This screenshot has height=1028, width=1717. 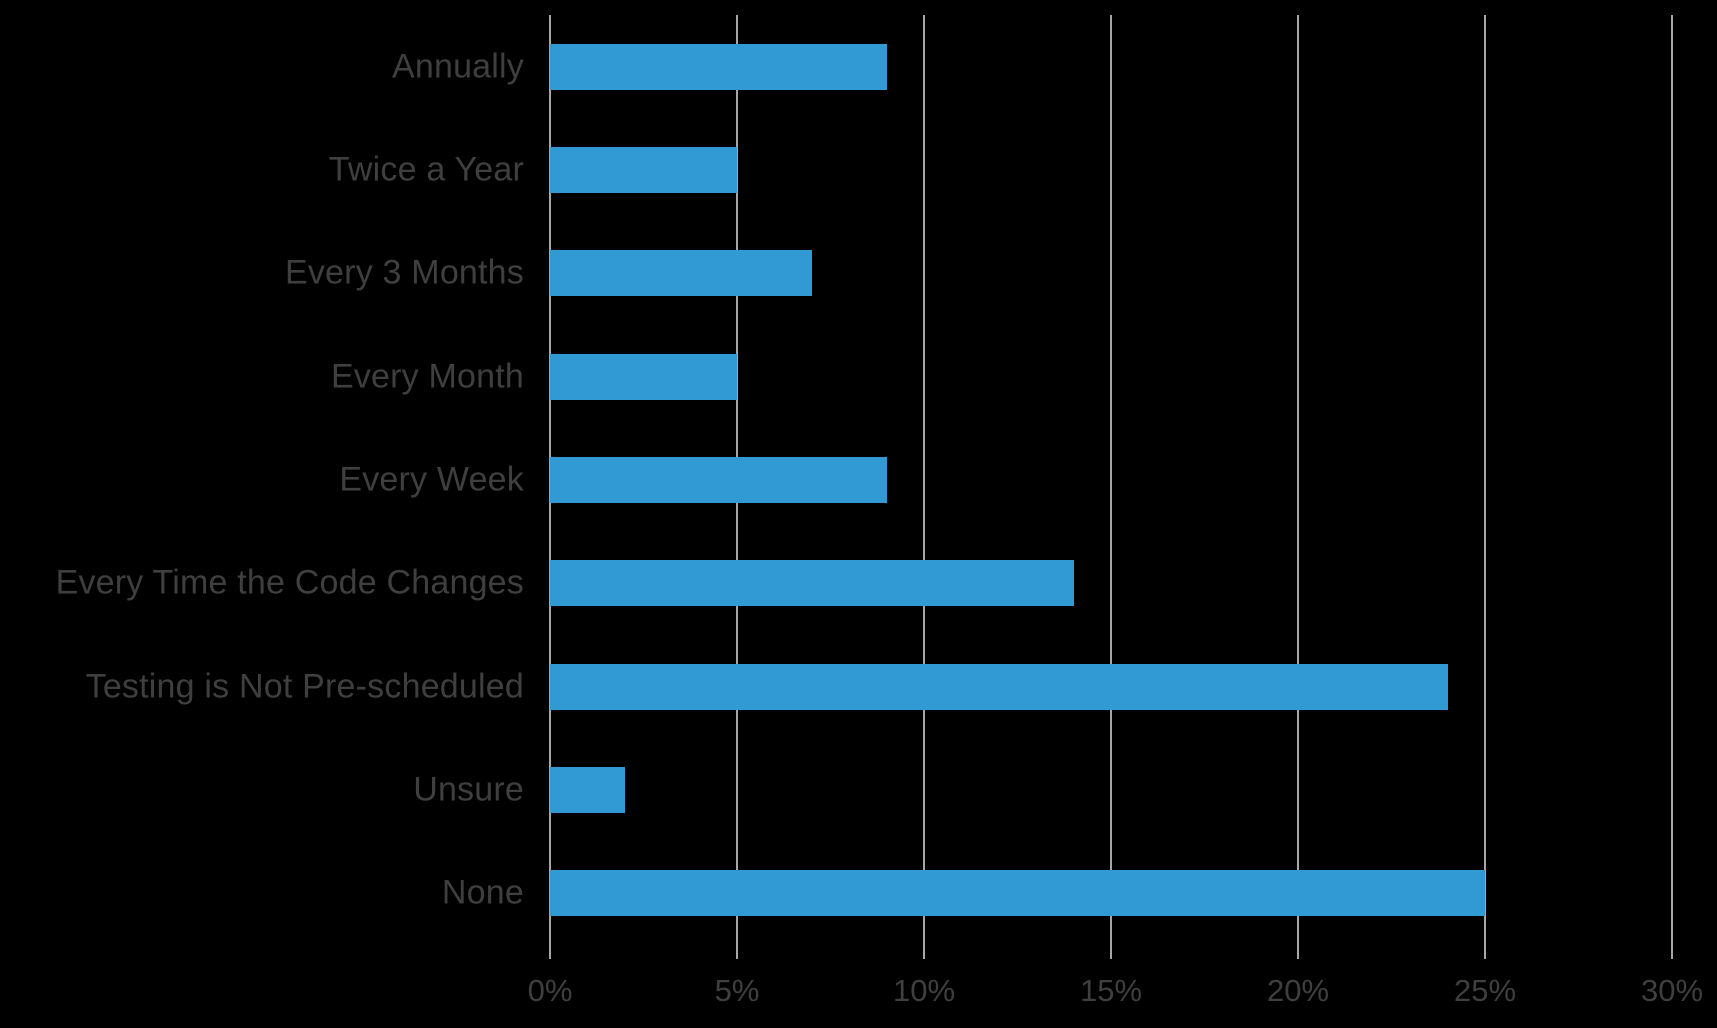 I want to click on bar-row: Annually, so click(x=1032, y=66).